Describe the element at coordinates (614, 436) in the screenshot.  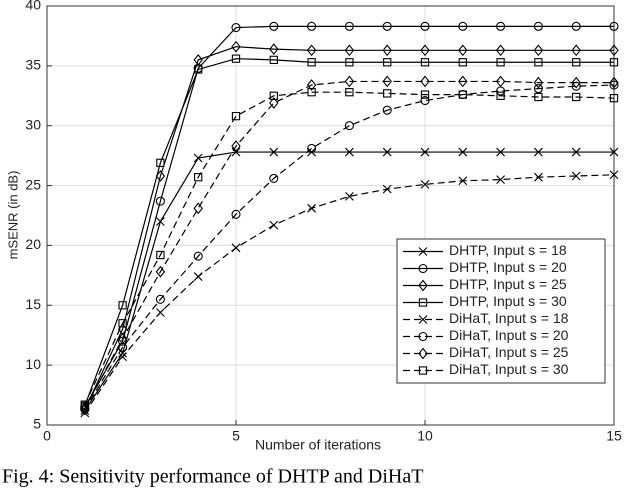
I see `x-tick-label: 15` at that location.